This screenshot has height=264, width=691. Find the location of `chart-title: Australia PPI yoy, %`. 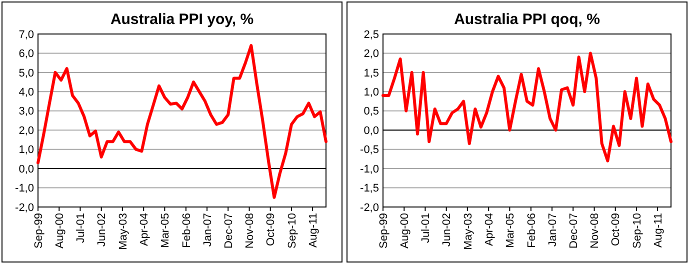

chart-title: Australia PPI yoy, % is located at coordinates (182, 19).